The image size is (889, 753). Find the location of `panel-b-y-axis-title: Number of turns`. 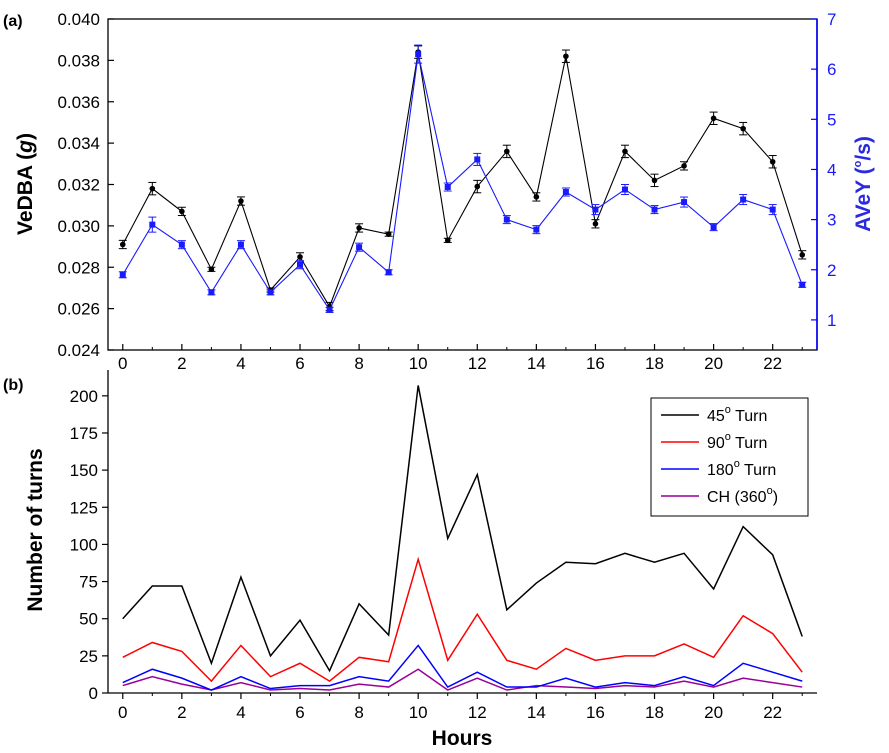

panel-b-y-axis-title: Number of turns is located at coordinates (35, 529).